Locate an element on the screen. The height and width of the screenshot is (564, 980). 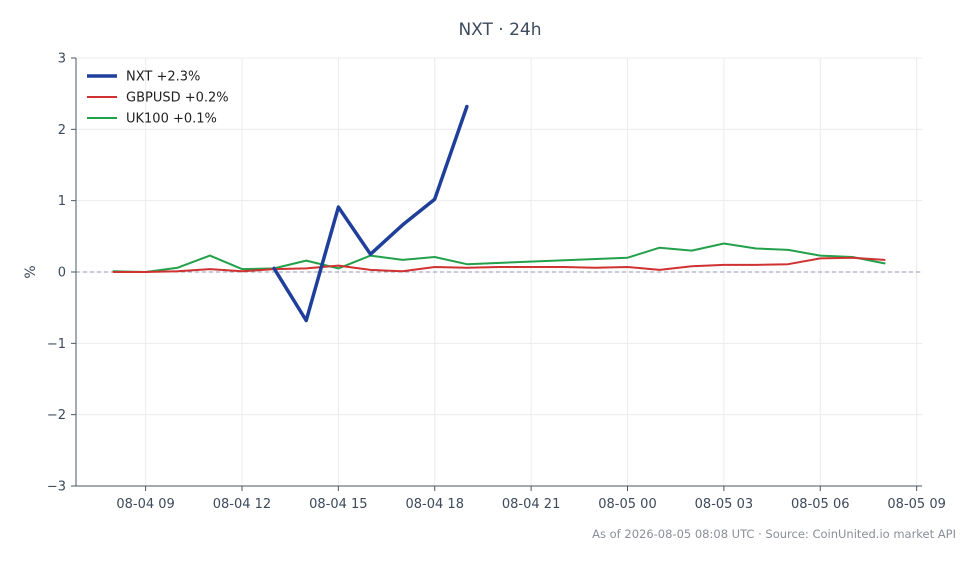
y-tick-label: −3 is located at coordinates (56, 487).